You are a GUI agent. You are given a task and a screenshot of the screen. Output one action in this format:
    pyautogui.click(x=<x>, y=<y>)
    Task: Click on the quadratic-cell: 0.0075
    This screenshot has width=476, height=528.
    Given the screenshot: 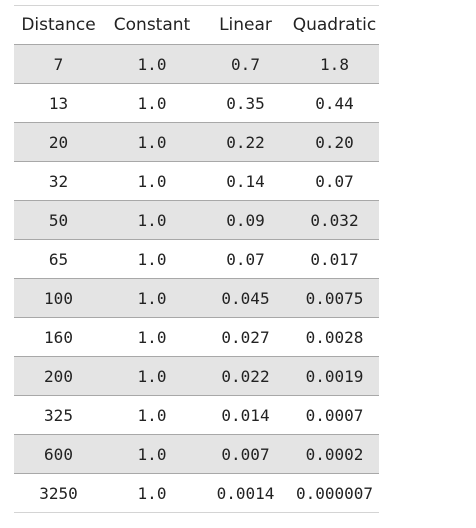 What is the action you would take?
    pyautogui.click(x=334, y=298)
    